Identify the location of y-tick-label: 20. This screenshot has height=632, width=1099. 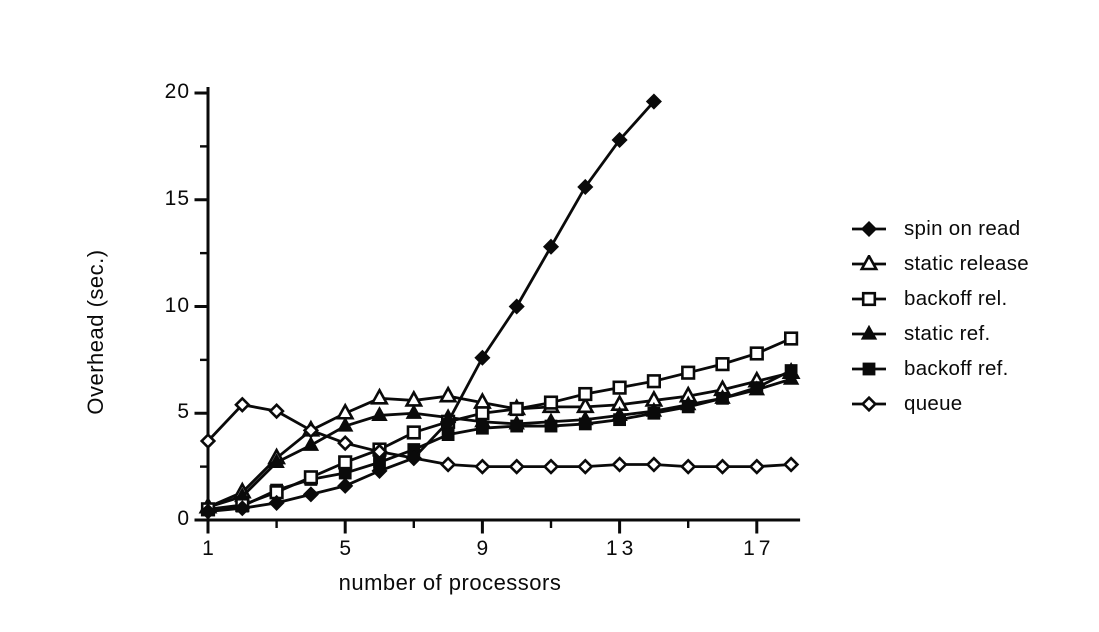
(177, 91).